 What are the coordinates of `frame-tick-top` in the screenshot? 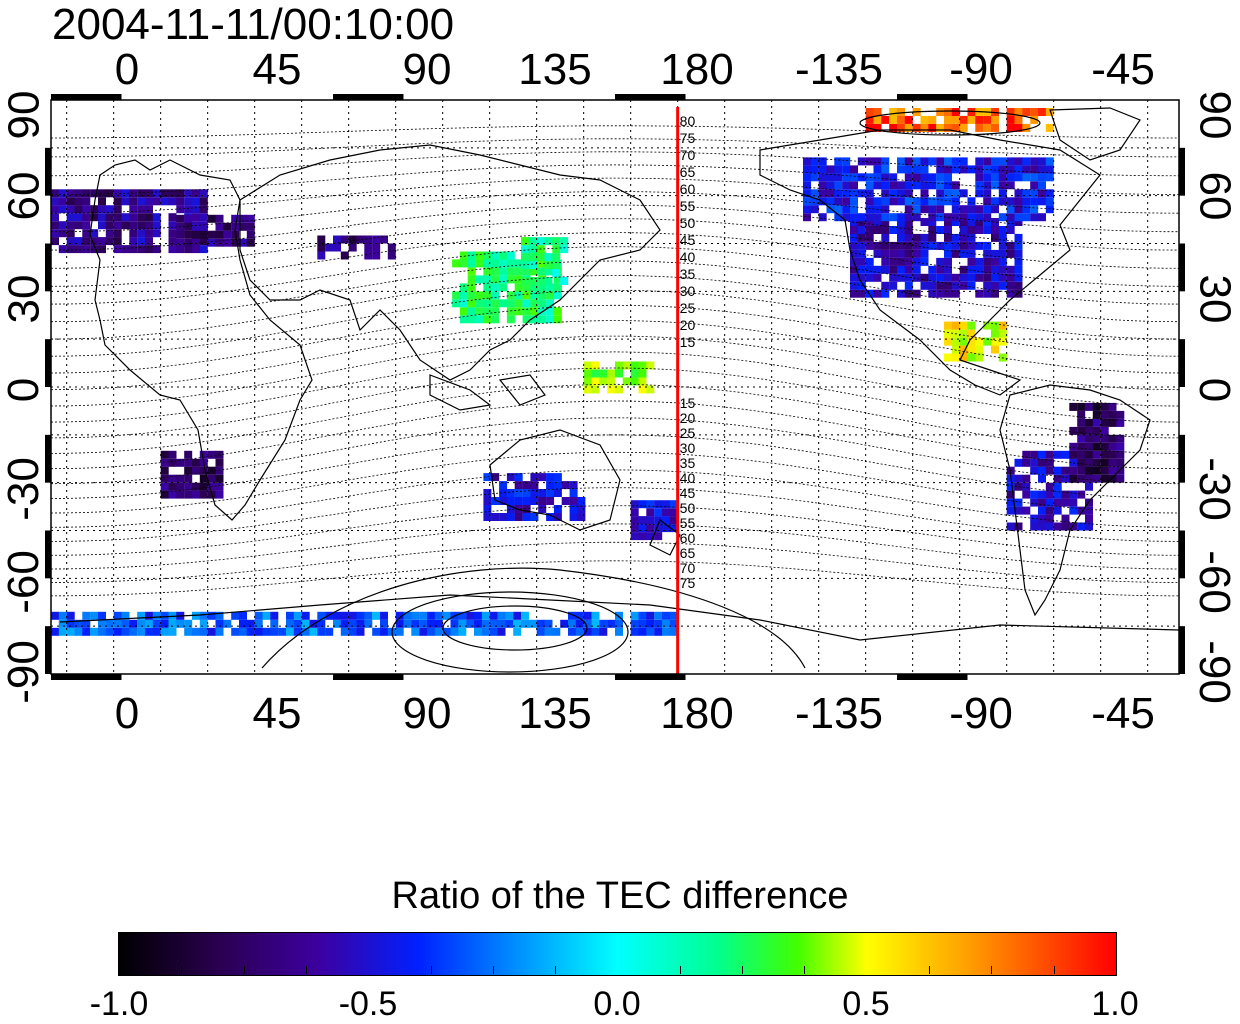 It's located at (86, 97).